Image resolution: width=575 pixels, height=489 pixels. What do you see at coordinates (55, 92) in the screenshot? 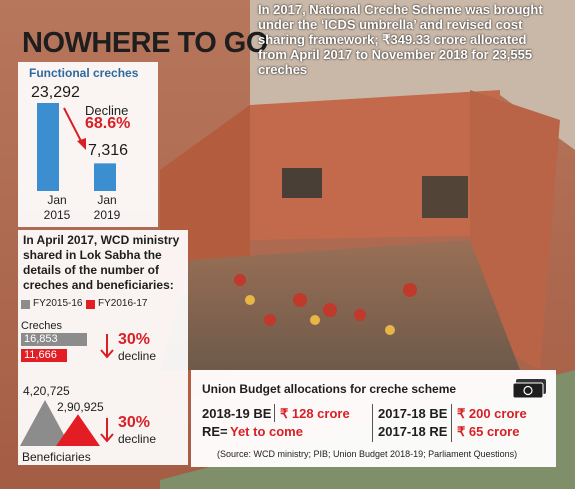
I see `value-2015-label: 23,292` at bounding box center [55, 92].